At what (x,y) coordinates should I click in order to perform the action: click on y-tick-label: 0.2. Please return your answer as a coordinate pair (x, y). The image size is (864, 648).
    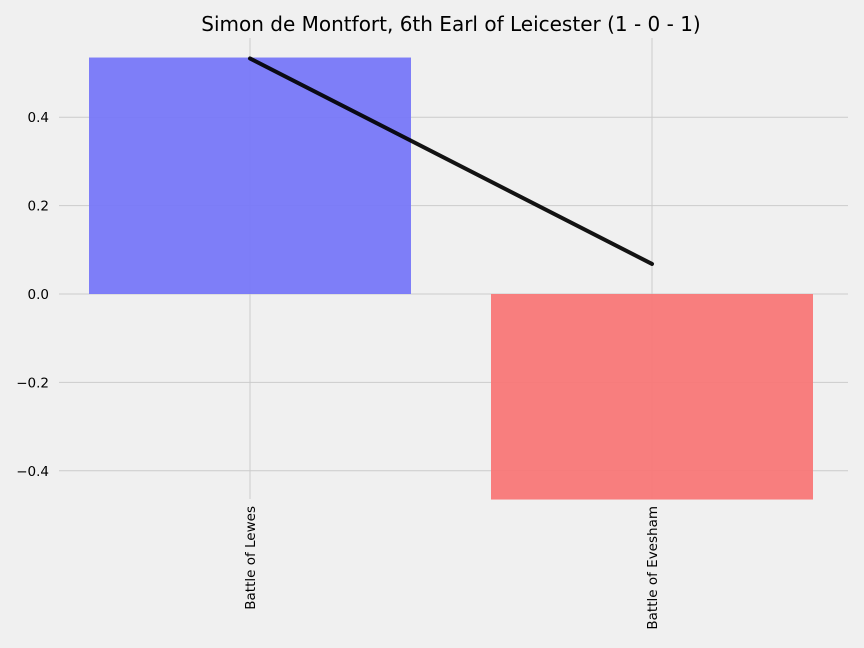
    Looking at the image, I should click on (38, 207).